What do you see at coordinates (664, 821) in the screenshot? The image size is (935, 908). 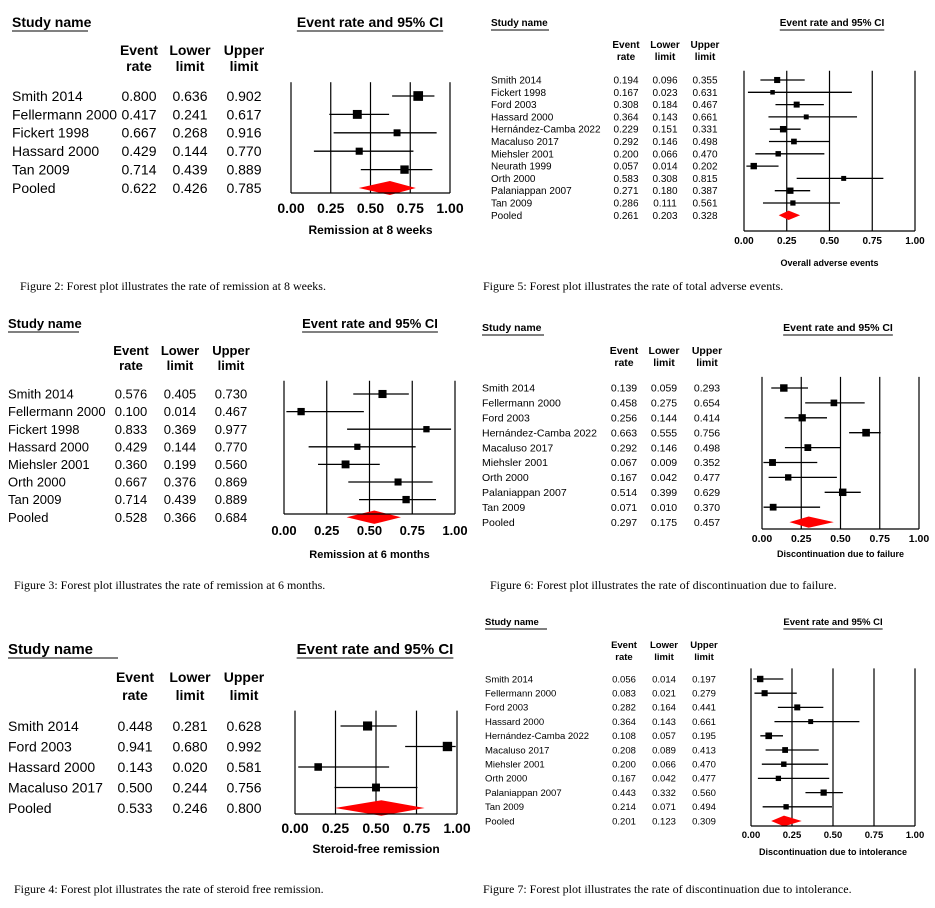 I see `lower-limit-value: 0.123` at bounding box center [664, 821].